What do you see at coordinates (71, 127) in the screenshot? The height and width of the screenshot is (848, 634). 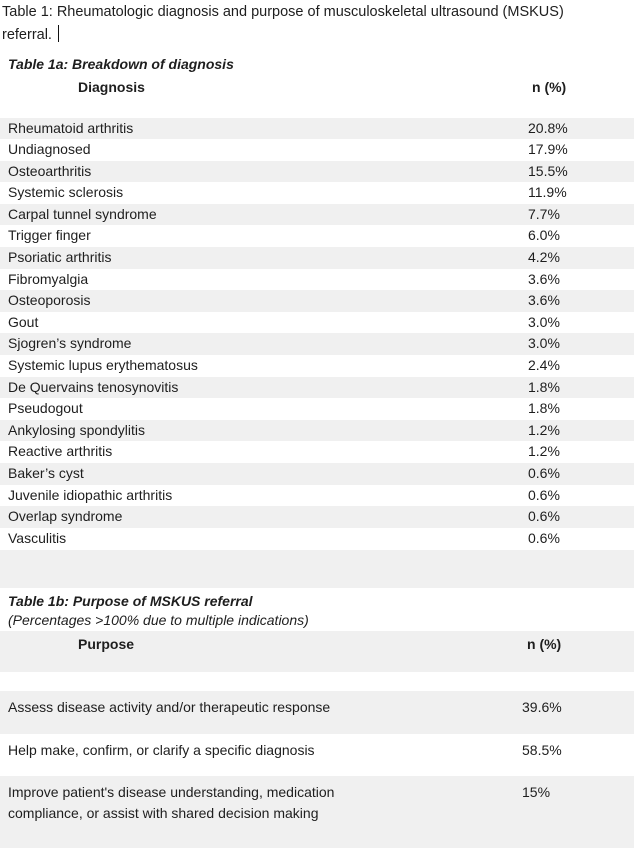 I see `diagnosis-cell: Rheumatoid arthritis` at bounding box center [71, 127].